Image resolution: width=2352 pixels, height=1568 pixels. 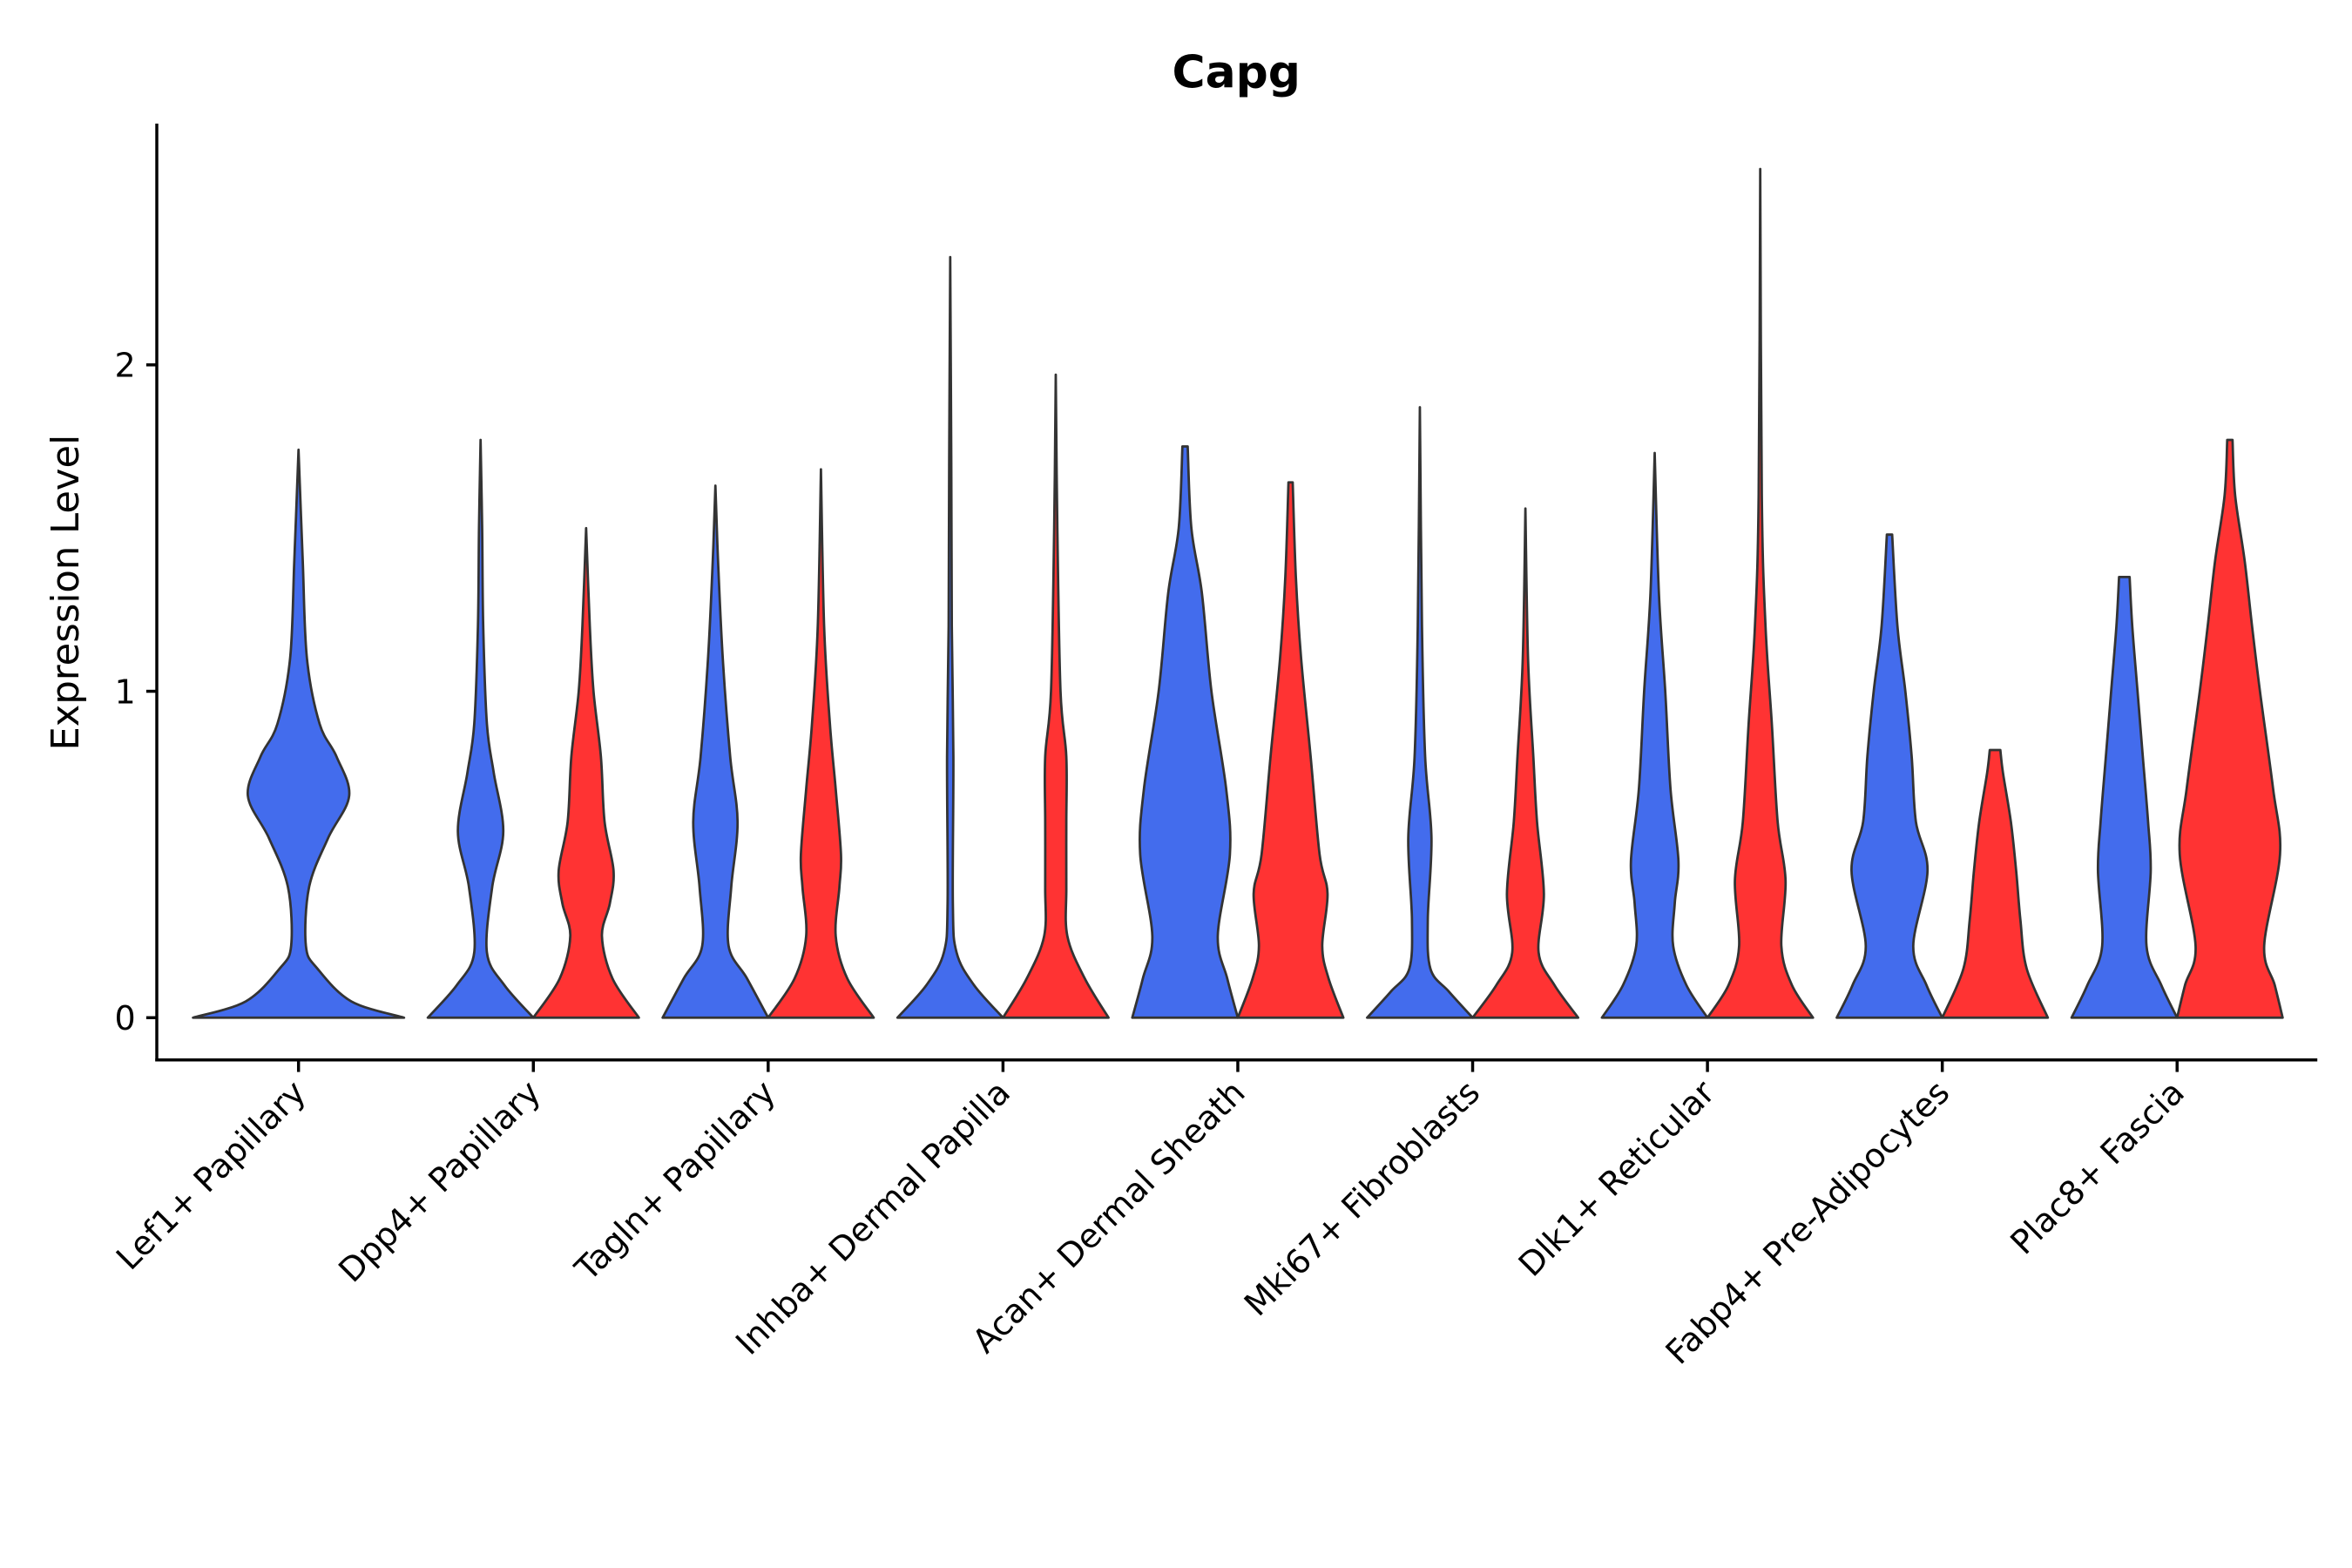 What do you see at coordinates (2097, 1167) in the screenshot?
I see `x-tick-label: Plac8+ Fascia` at bounding box center [2097, 1167].